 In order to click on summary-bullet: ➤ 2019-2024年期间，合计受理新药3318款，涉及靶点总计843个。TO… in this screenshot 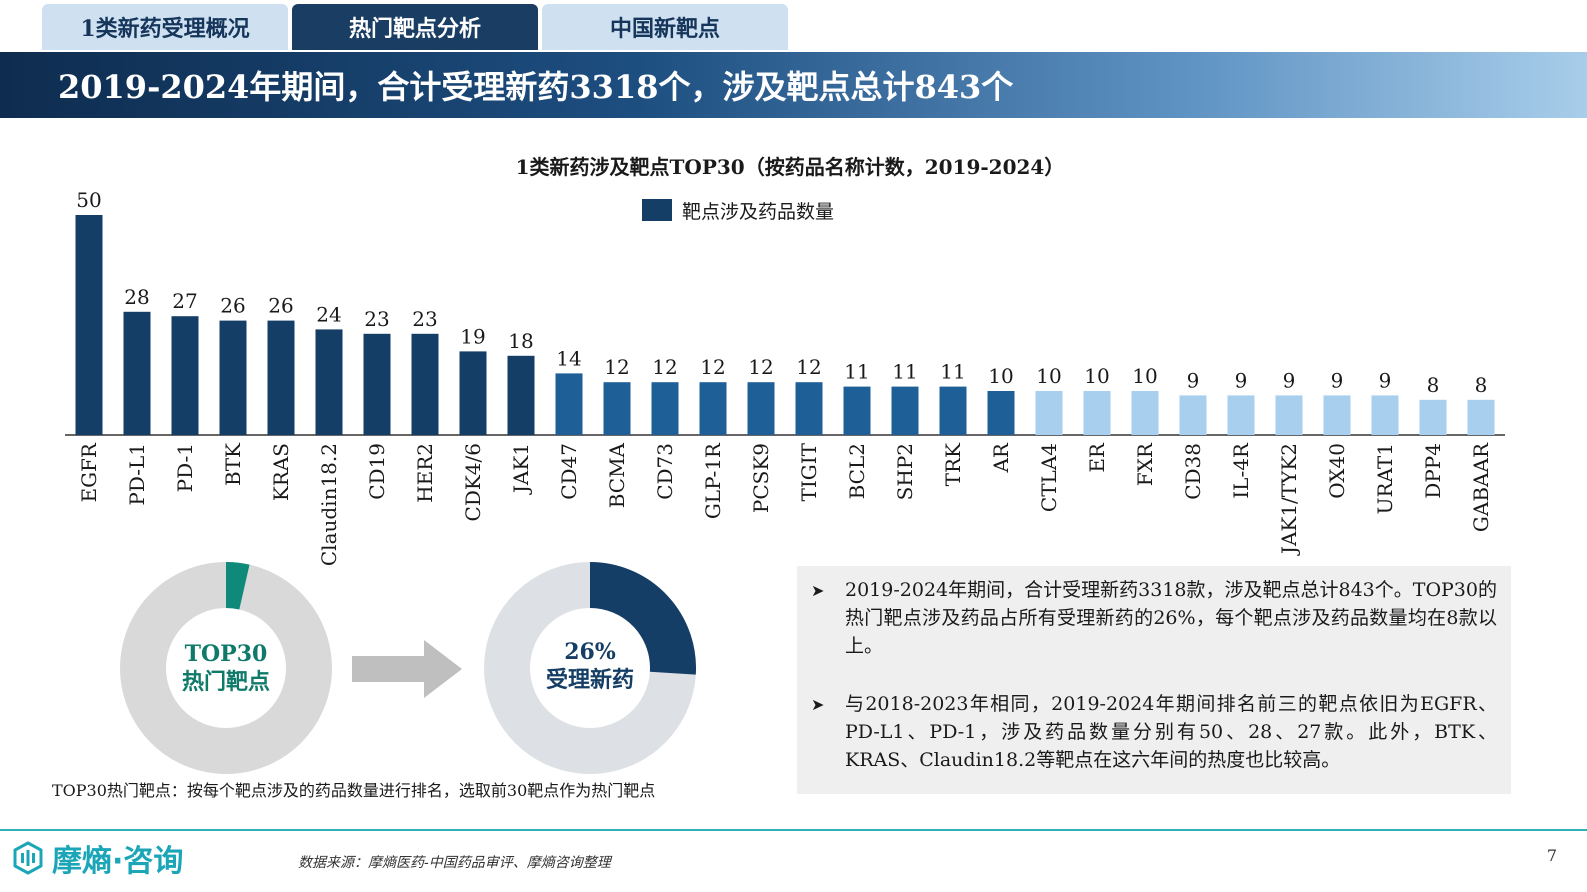, I will do `click(1154, 618)`.